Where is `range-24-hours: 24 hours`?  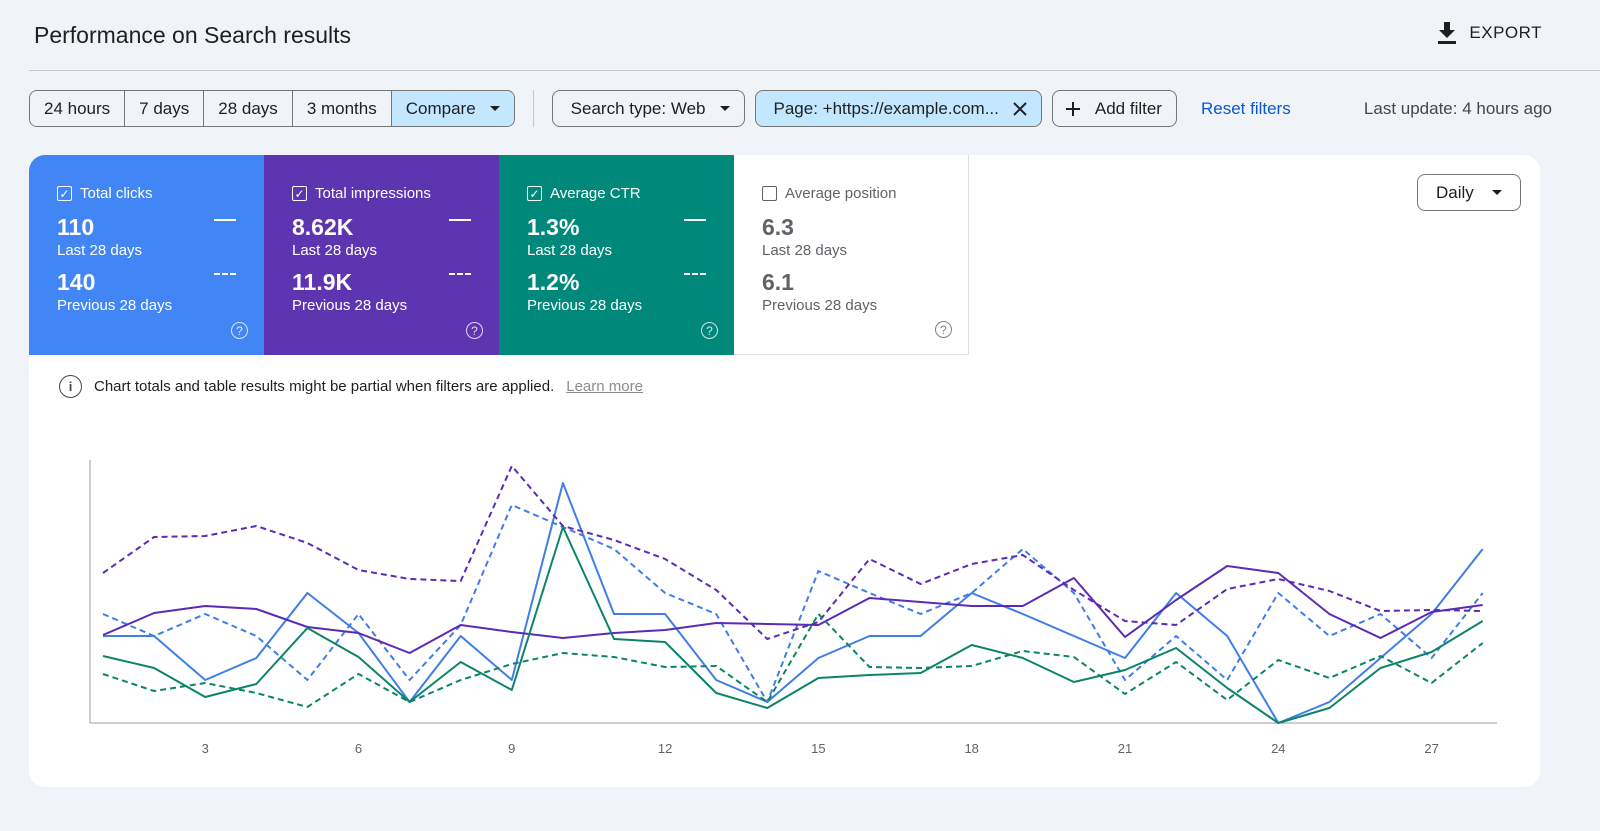 range-24-hours: 24 hours is located at coordinates (78, 108).